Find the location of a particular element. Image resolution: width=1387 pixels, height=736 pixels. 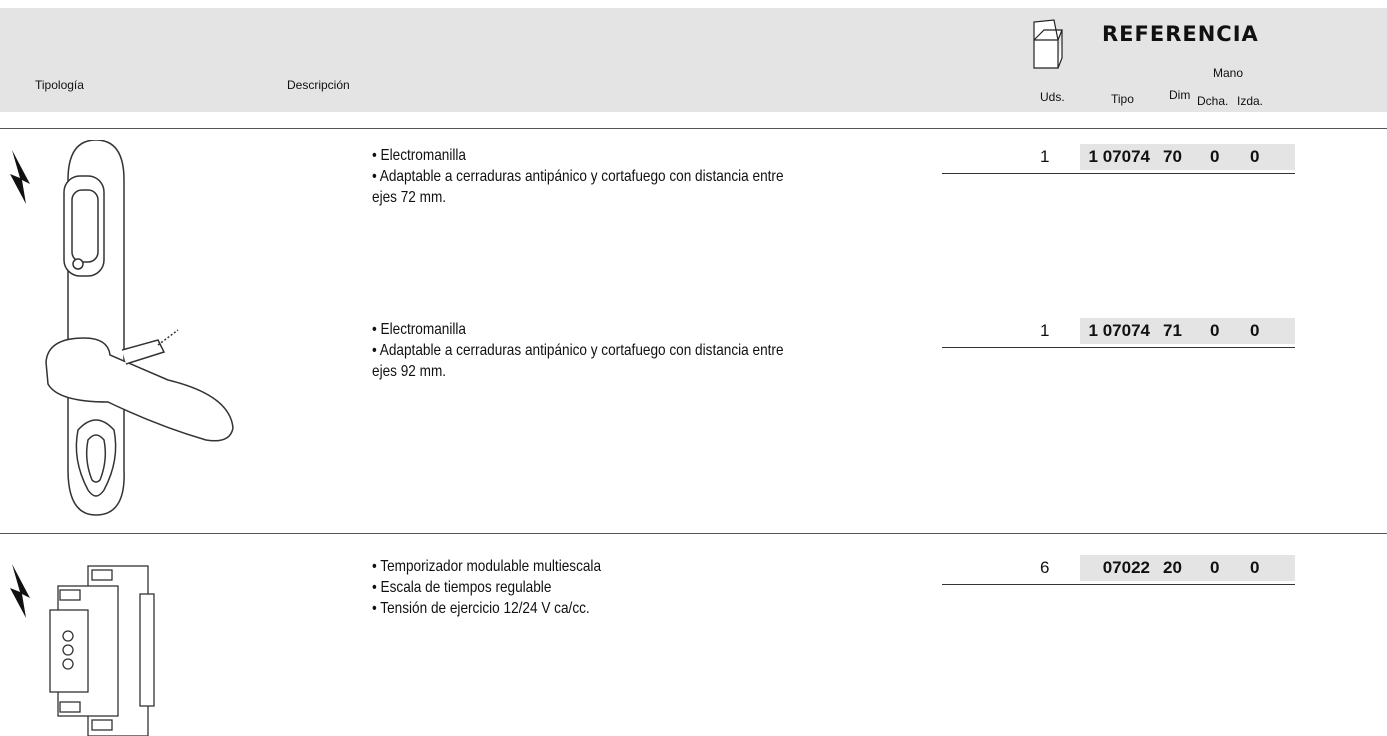

table-header is located at coordinates (693, 60).